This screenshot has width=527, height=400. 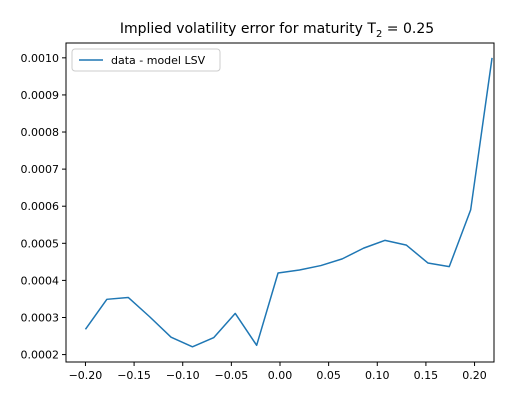 I want to click on chart-title-main: Implied volatility error for maturity T, so click(x=248, y=29).